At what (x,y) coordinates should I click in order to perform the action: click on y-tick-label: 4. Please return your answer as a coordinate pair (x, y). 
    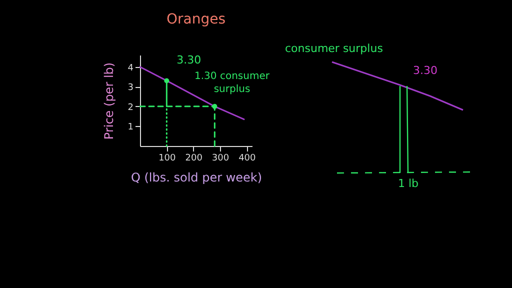
    Looking at the image, I should click on (131, 68).